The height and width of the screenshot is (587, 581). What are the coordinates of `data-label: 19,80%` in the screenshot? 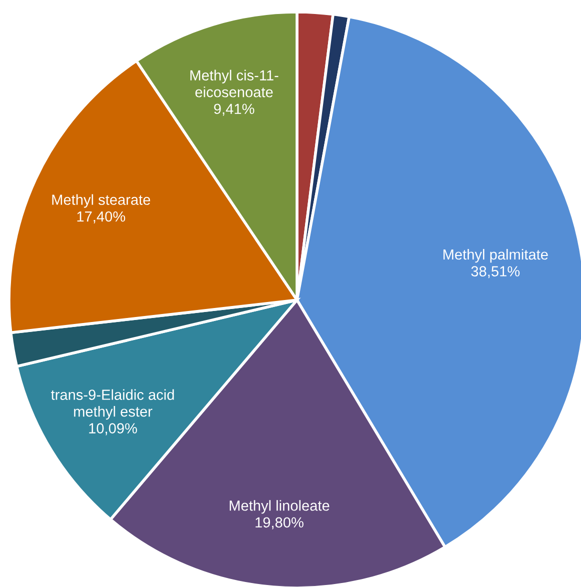 It's located at (280, 523).